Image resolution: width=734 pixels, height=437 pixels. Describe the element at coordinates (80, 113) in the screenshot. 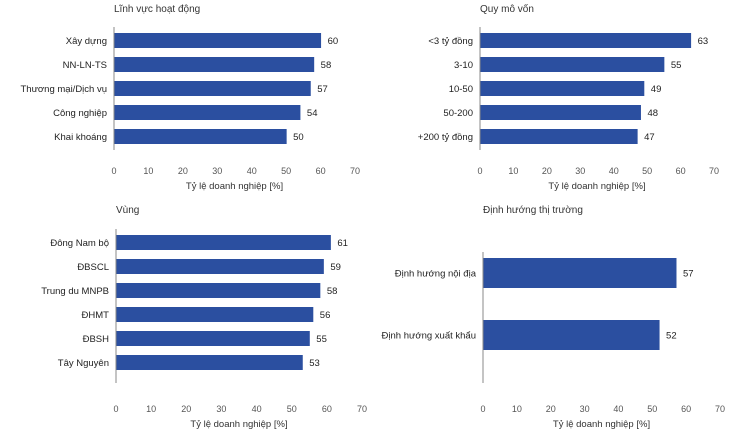

I see `category-label: Công nghiệp` at that location.